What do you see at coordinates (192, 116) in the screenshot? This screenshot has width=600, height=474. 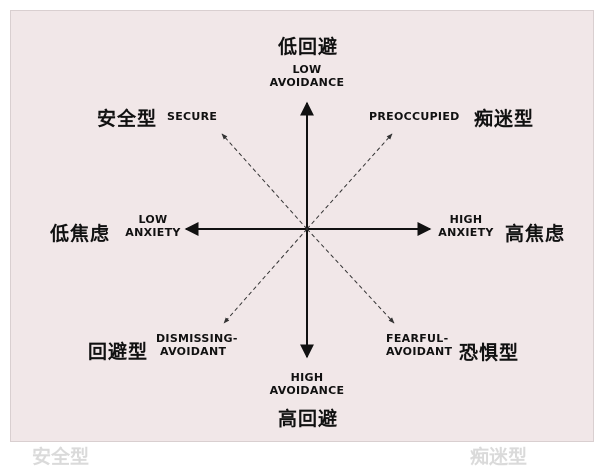 I see `secure-en-label: SECURE` at bounding box center [192, 116].